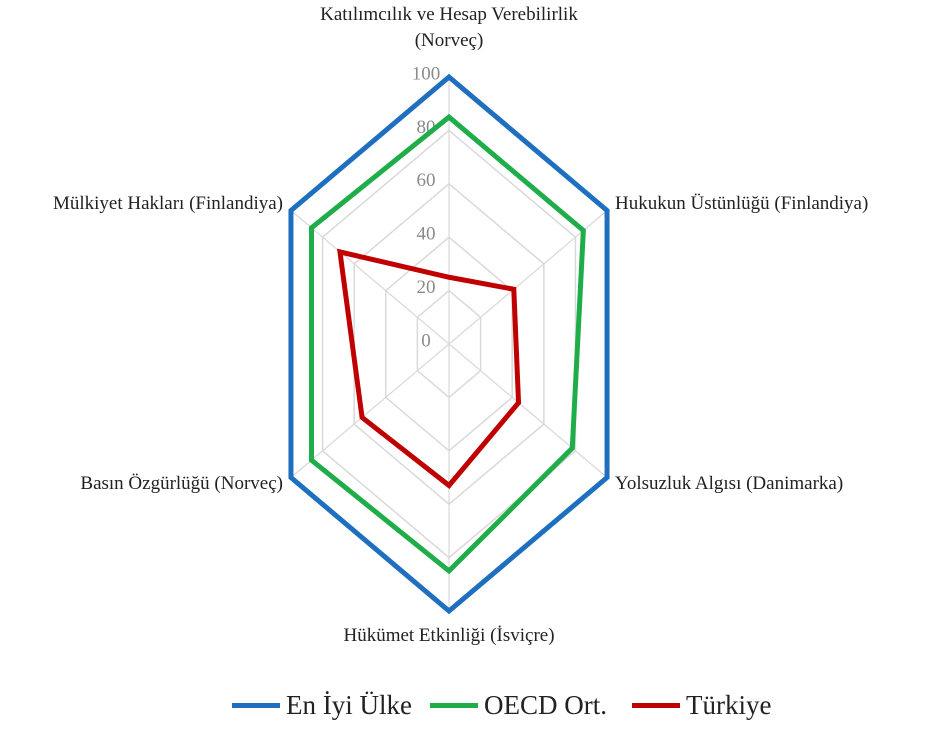 The height and width of the screenshot is (730, 948). Describe the element at coordinates (545, 705) in the screenshot. I see `legend-label: OECD Ort.` at that location.